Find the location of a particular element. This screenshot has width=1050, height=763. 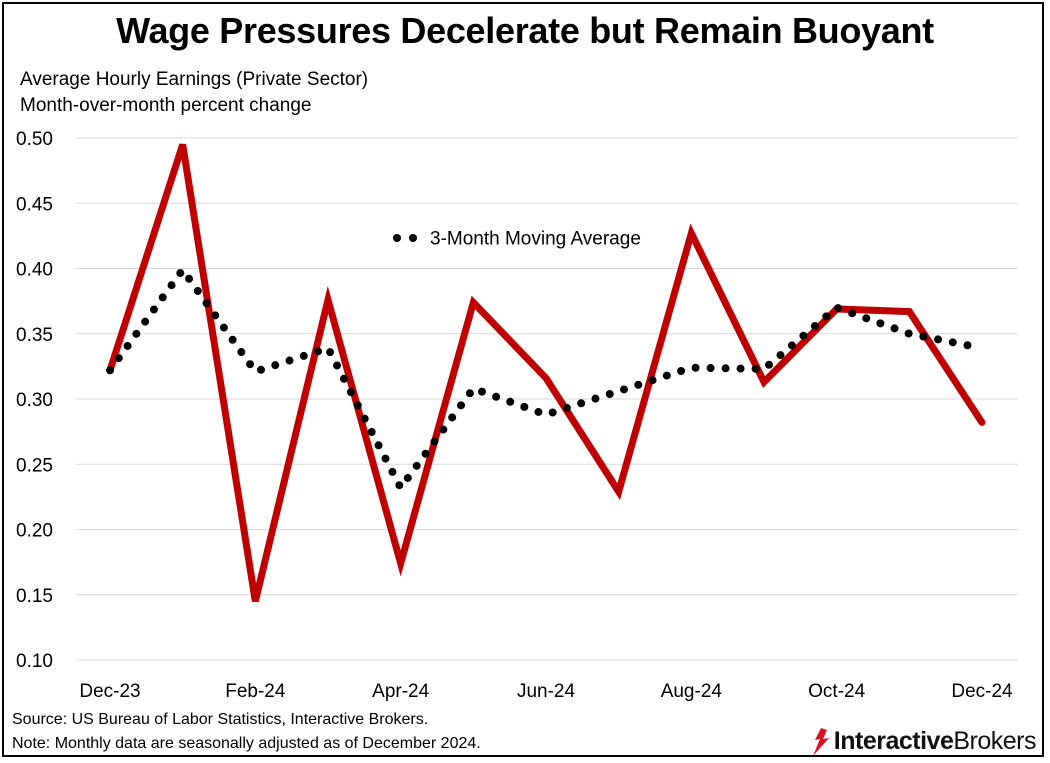

legend: 3-Month Moving Average is located at coordinates (517, 239).